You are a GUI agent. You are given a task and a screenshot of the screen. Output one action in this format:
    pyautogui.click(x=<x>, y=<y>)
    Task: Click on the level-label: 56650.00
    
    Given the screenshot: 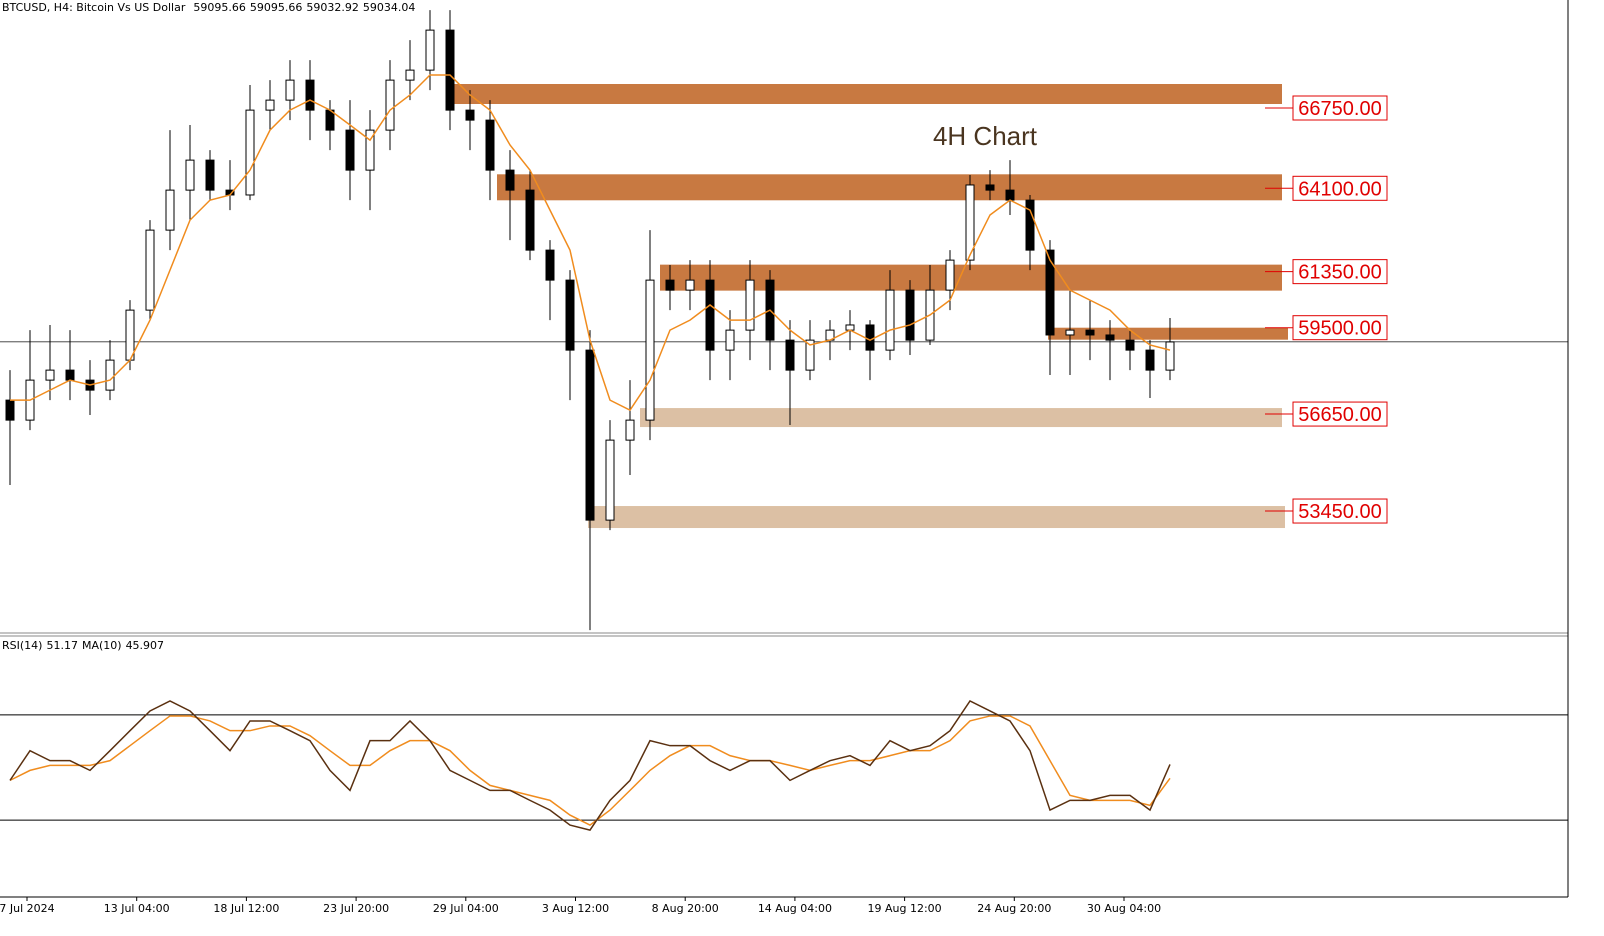 What is the action you would take?
    pyautogui.click(x=1339, y=415)
    